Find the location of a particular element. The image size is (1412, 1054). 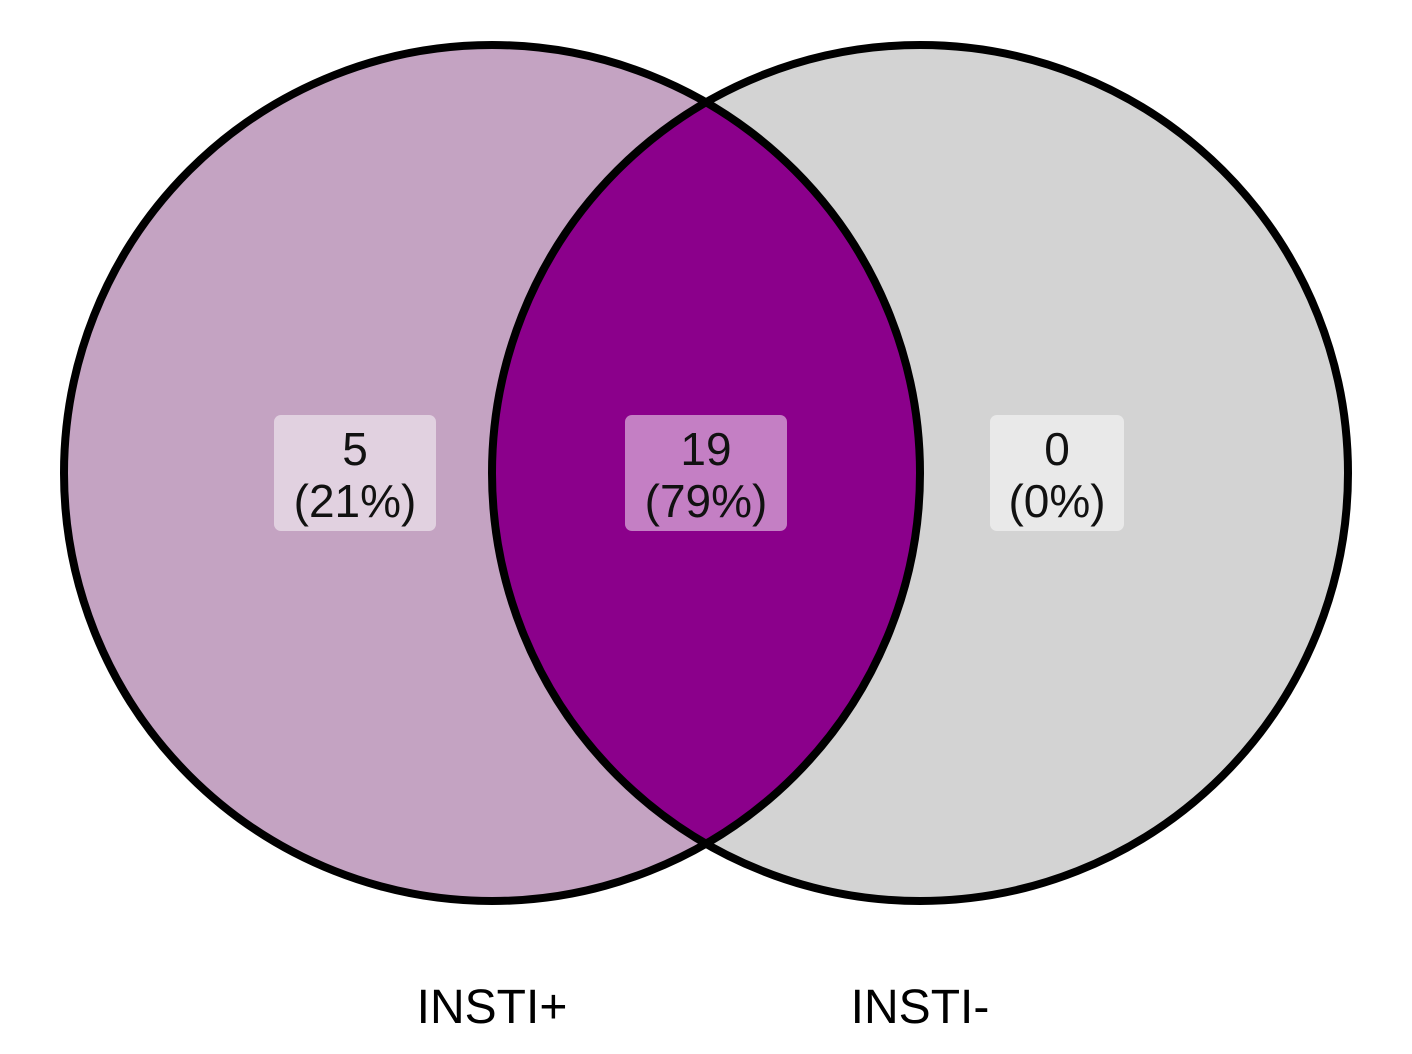

region-count: 19 is located at coordinates (705, 449).